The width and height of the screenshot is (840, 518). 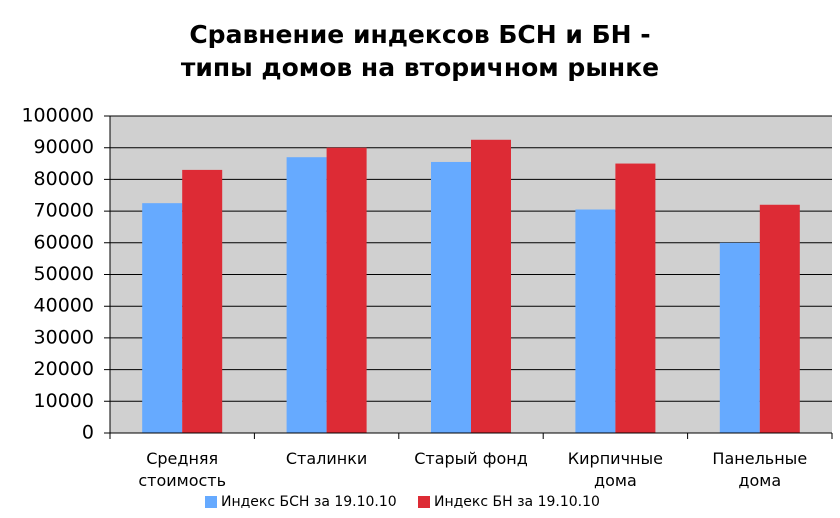 What do you see at coordinates (326, 458) in the screenshot?
I see `x-tick-label: Сталинки` at bounding box center [326, 458].